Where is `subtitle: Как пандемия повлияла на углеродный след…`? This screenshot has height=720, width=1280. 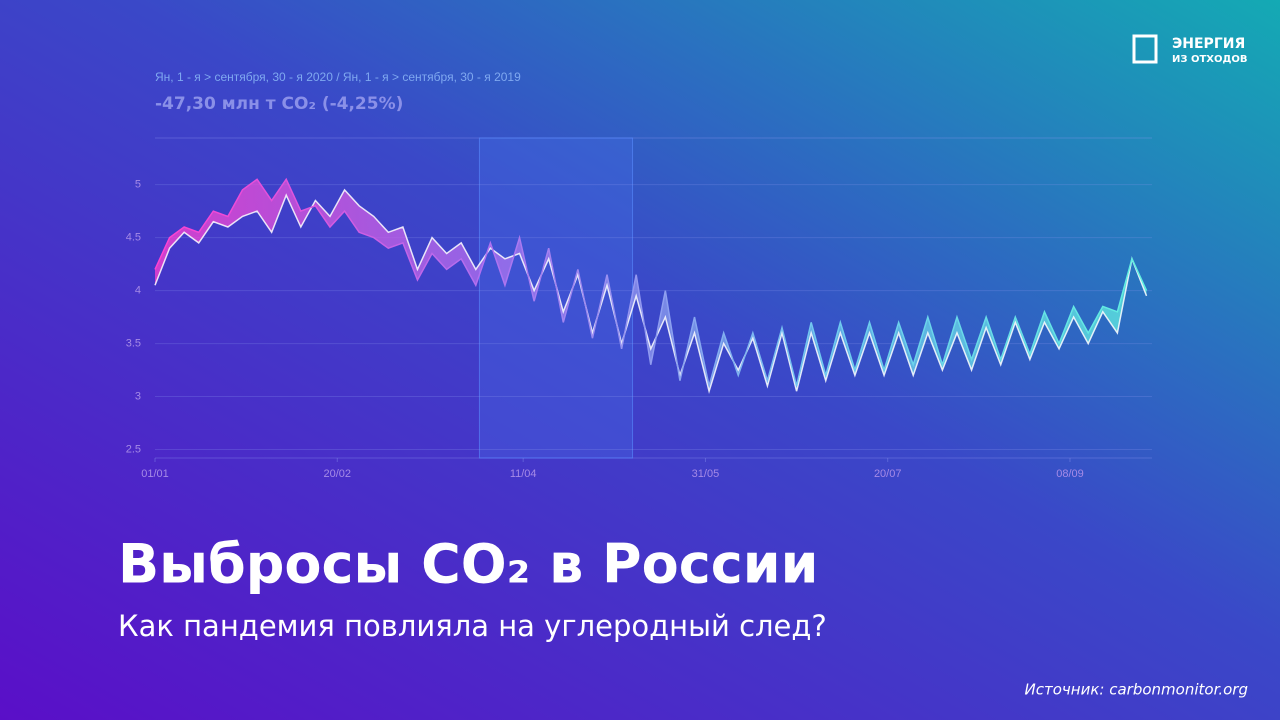 subtitle: Как пандемия повлияла на углеродный след… is located at coordinates (472, 626).